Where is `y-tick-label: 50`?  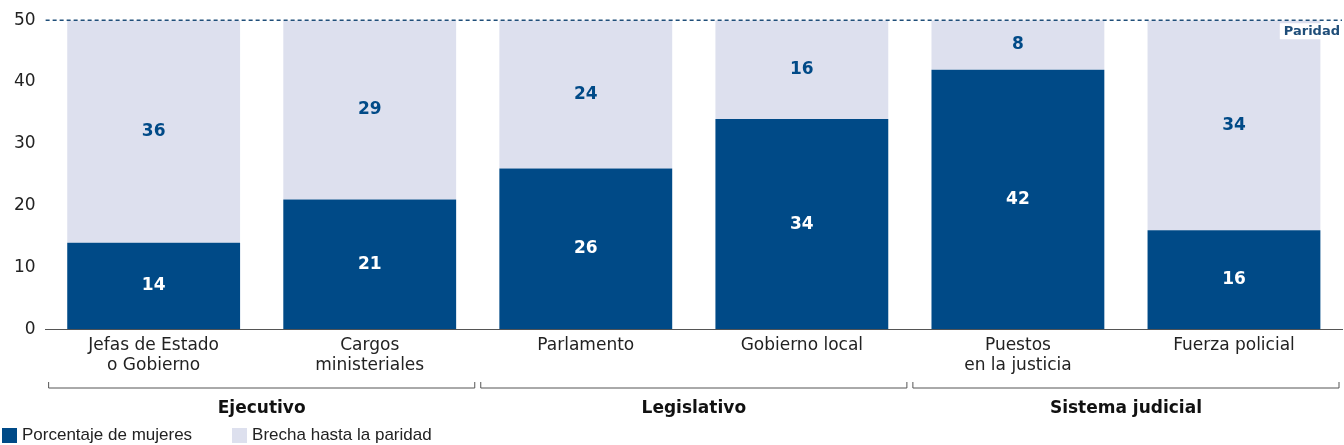
y-tick-label: 50 is located at coordinates (24, 18).